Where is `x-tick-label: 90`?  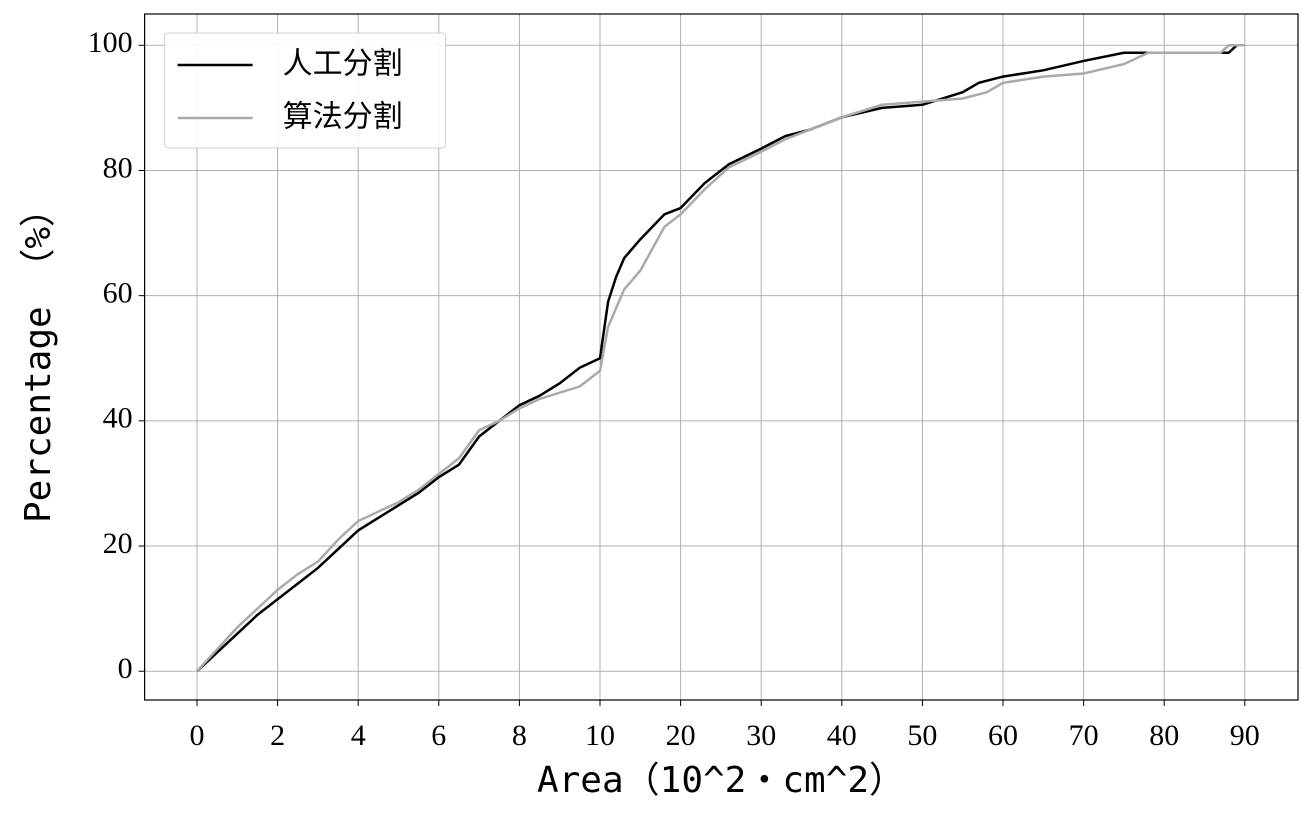 x-tick-label: 90 is located at coordinates (1245, 735).